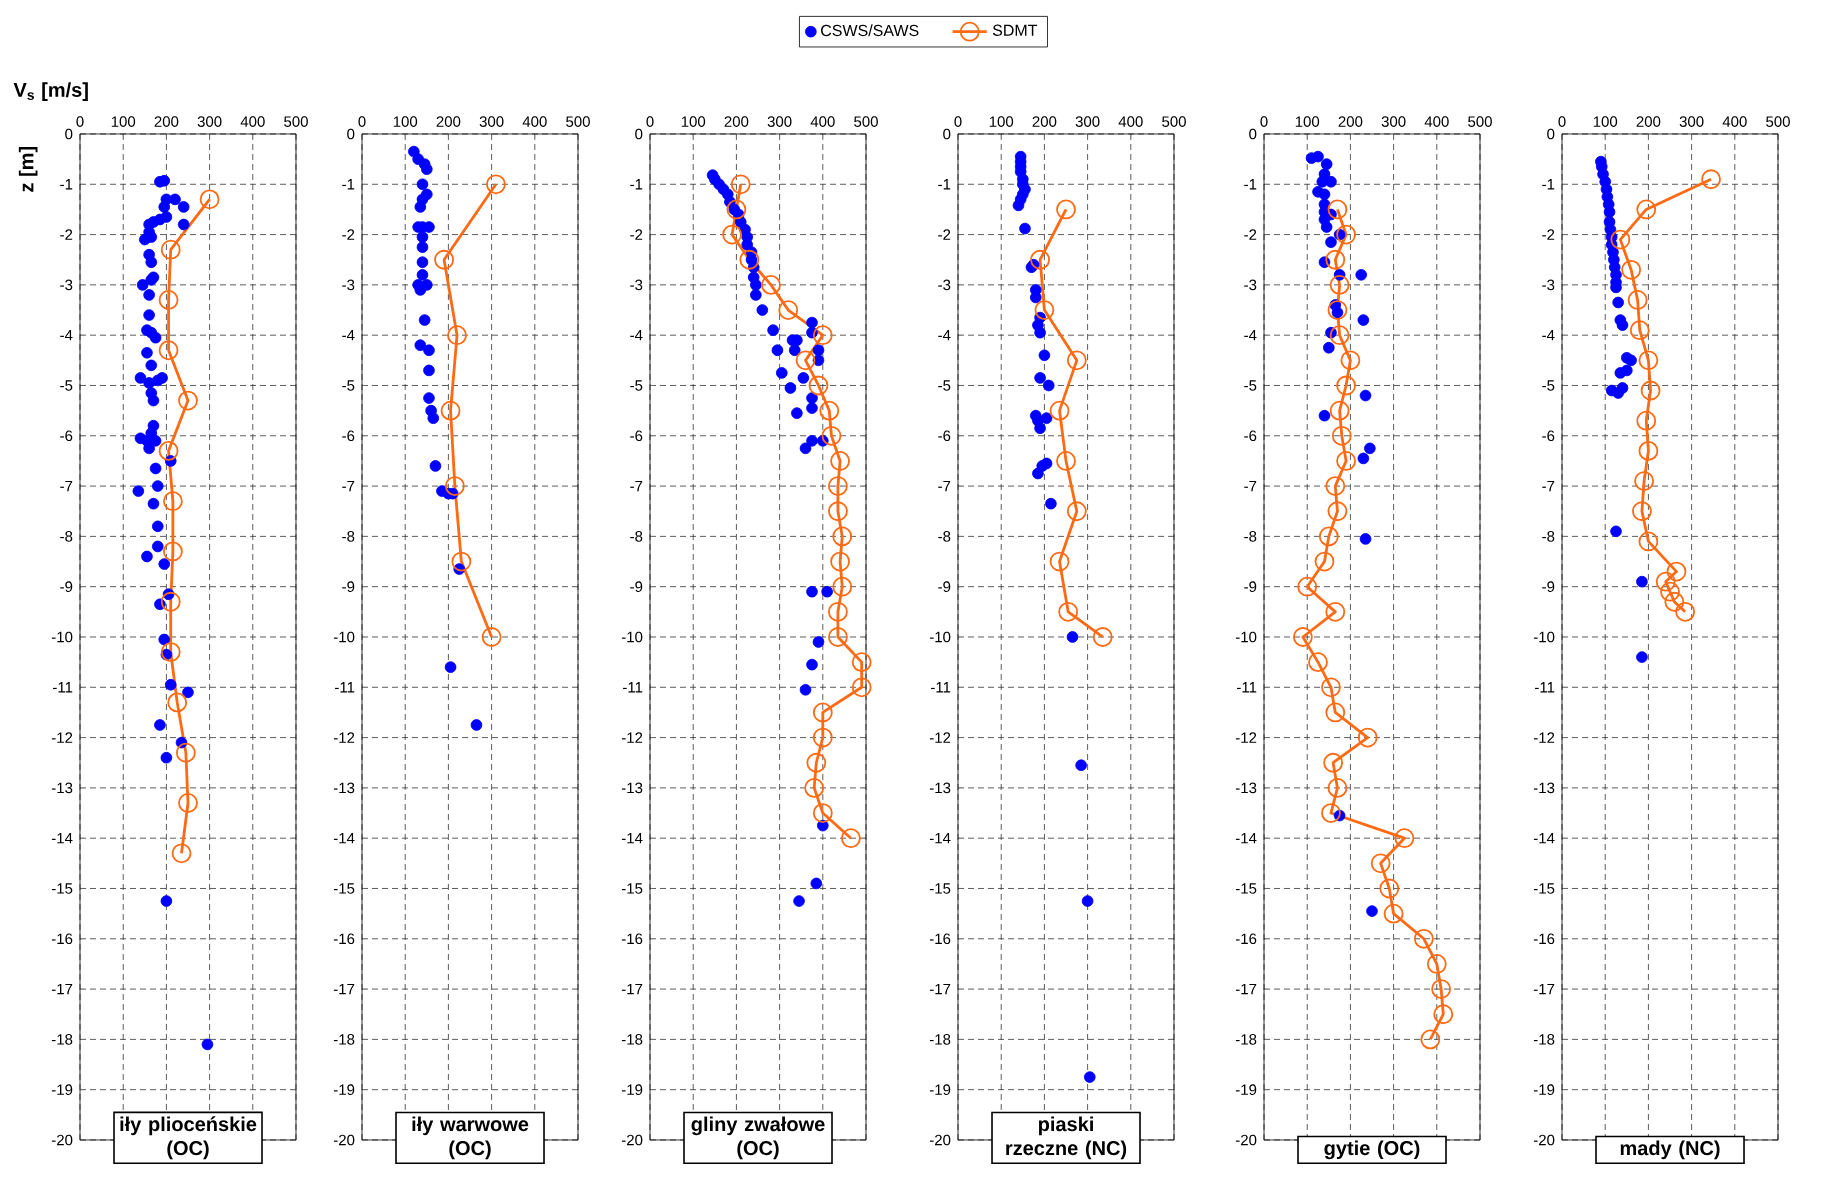 This screenshot has height=1198, width=1847. I want to click on text: gytie (OC), so click(1372, 1150).